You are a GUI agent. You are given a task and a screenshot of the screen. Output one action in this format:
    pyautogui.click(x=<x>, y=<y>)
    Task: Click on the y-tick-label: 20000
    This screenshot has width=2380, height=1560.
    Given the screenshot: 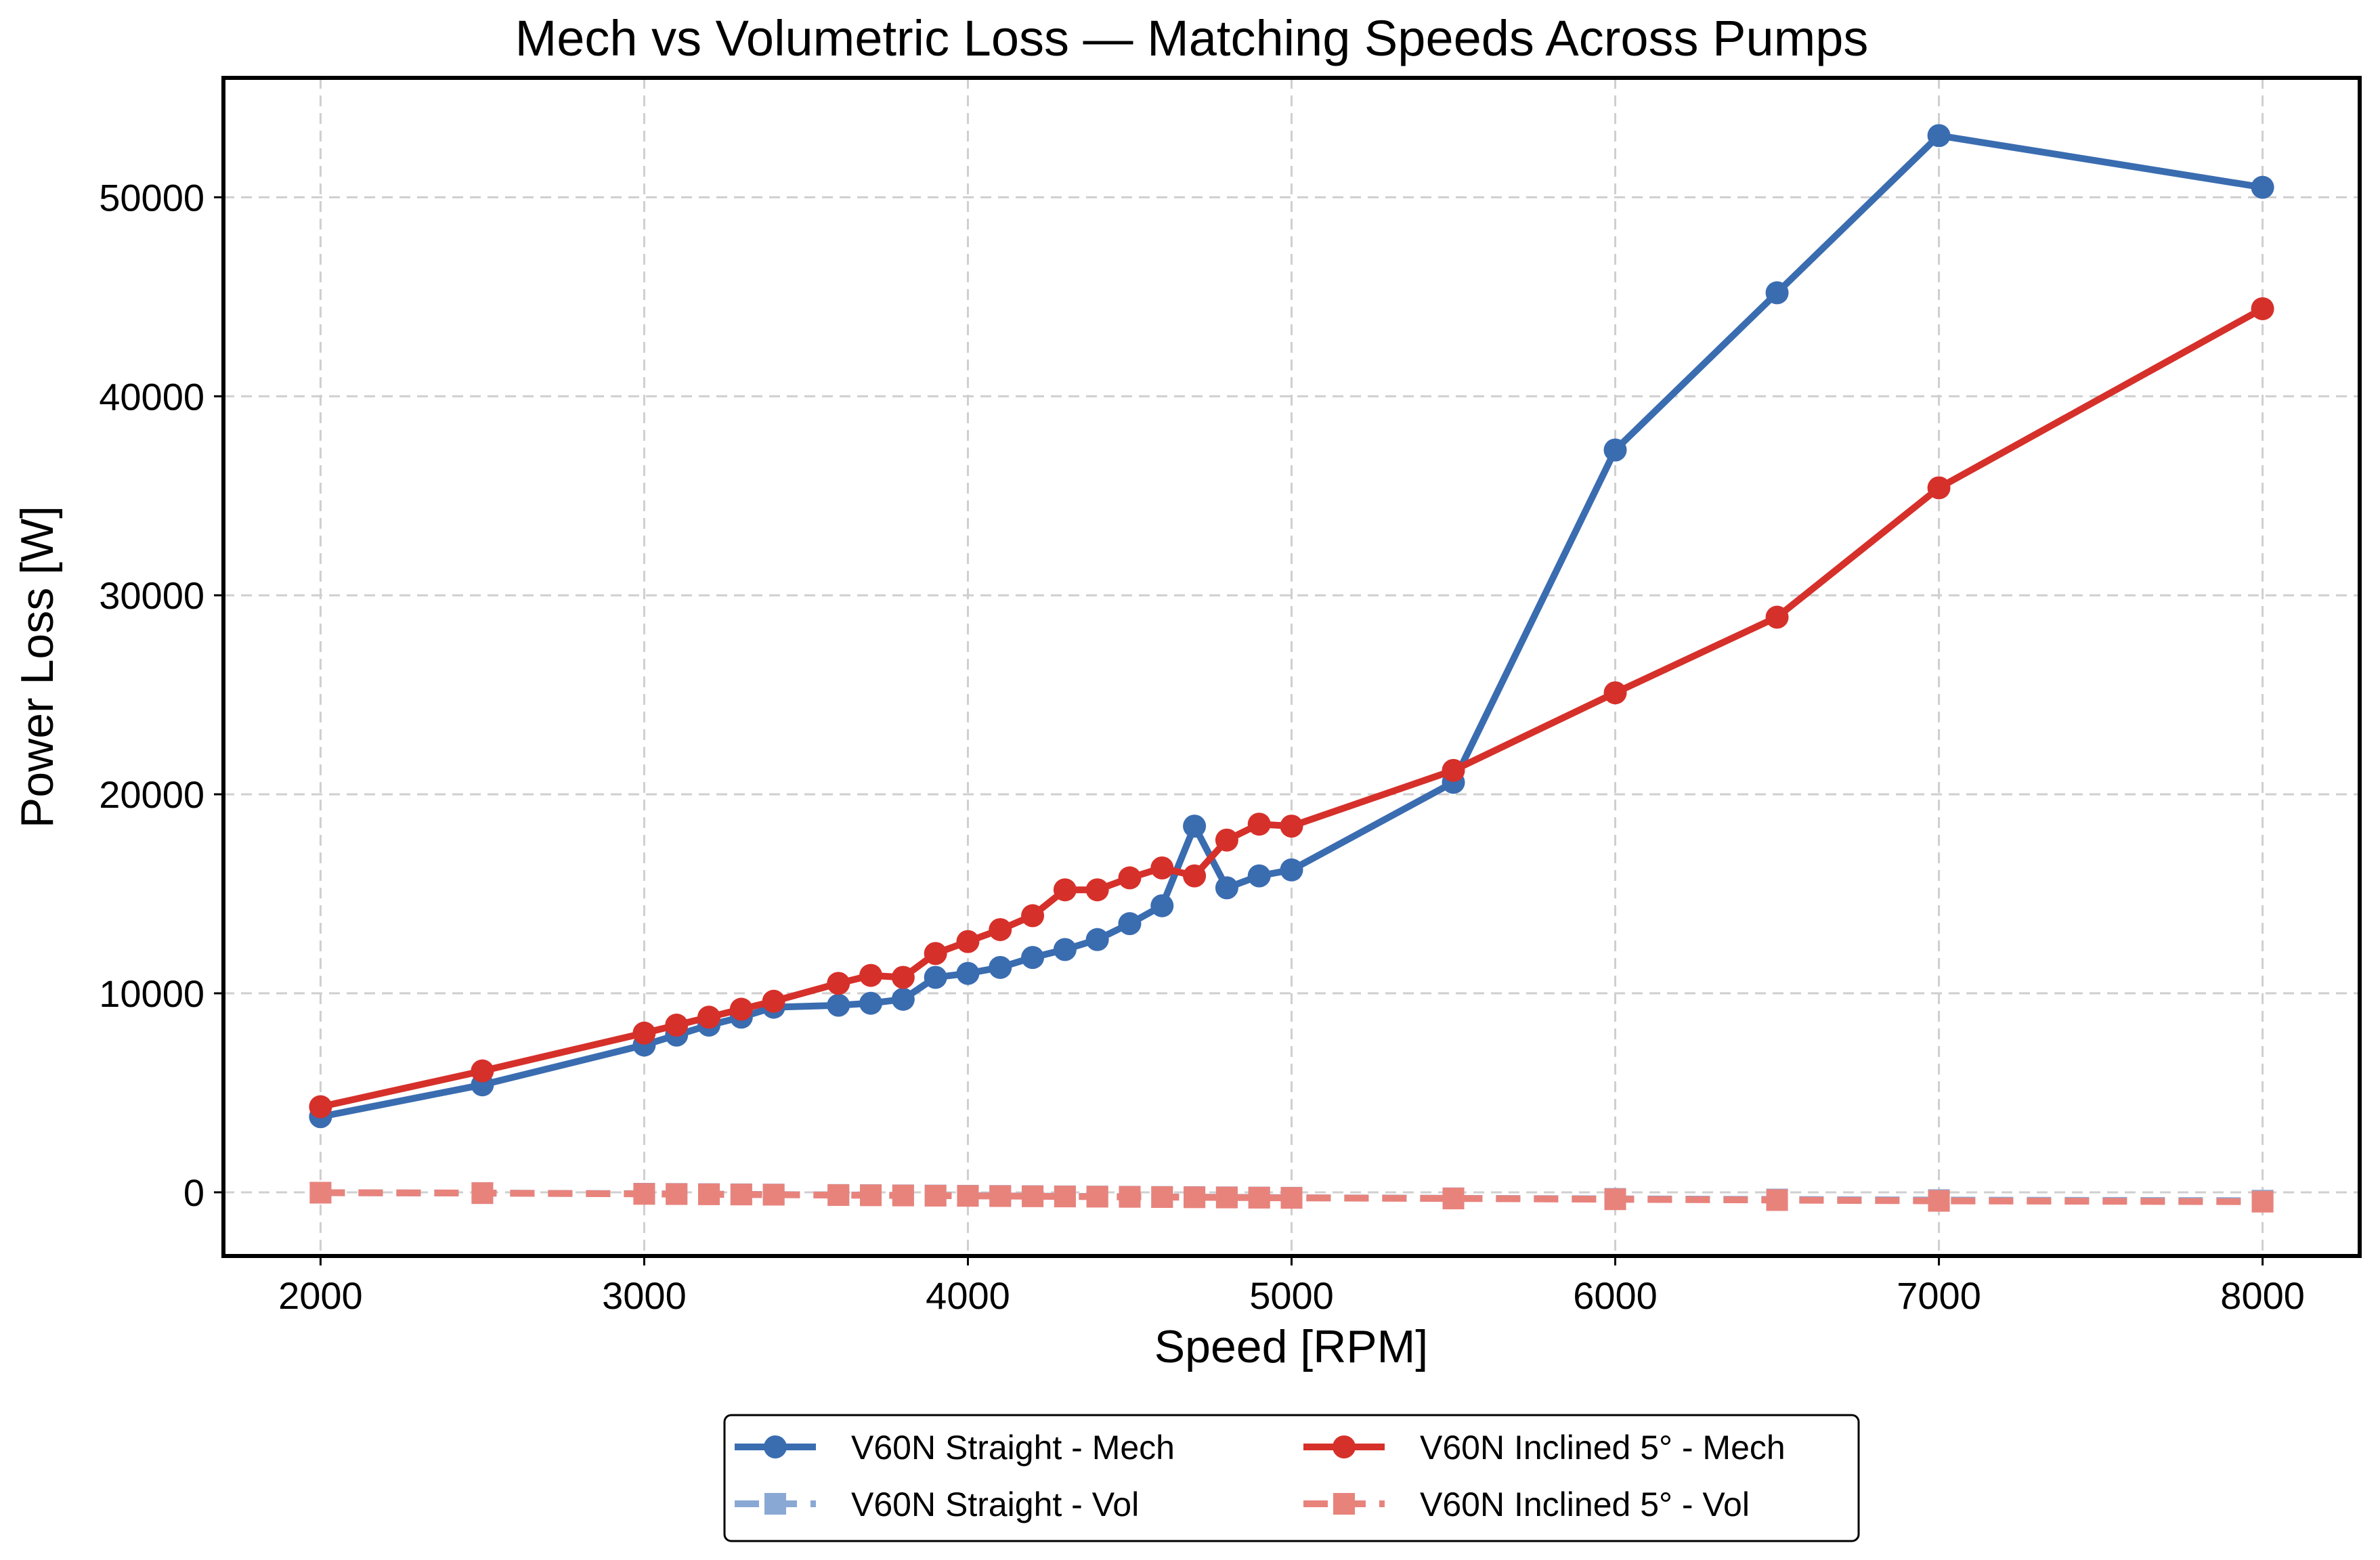 What is the action you would take?
    pyautogui.click(x=152, y=795)
    